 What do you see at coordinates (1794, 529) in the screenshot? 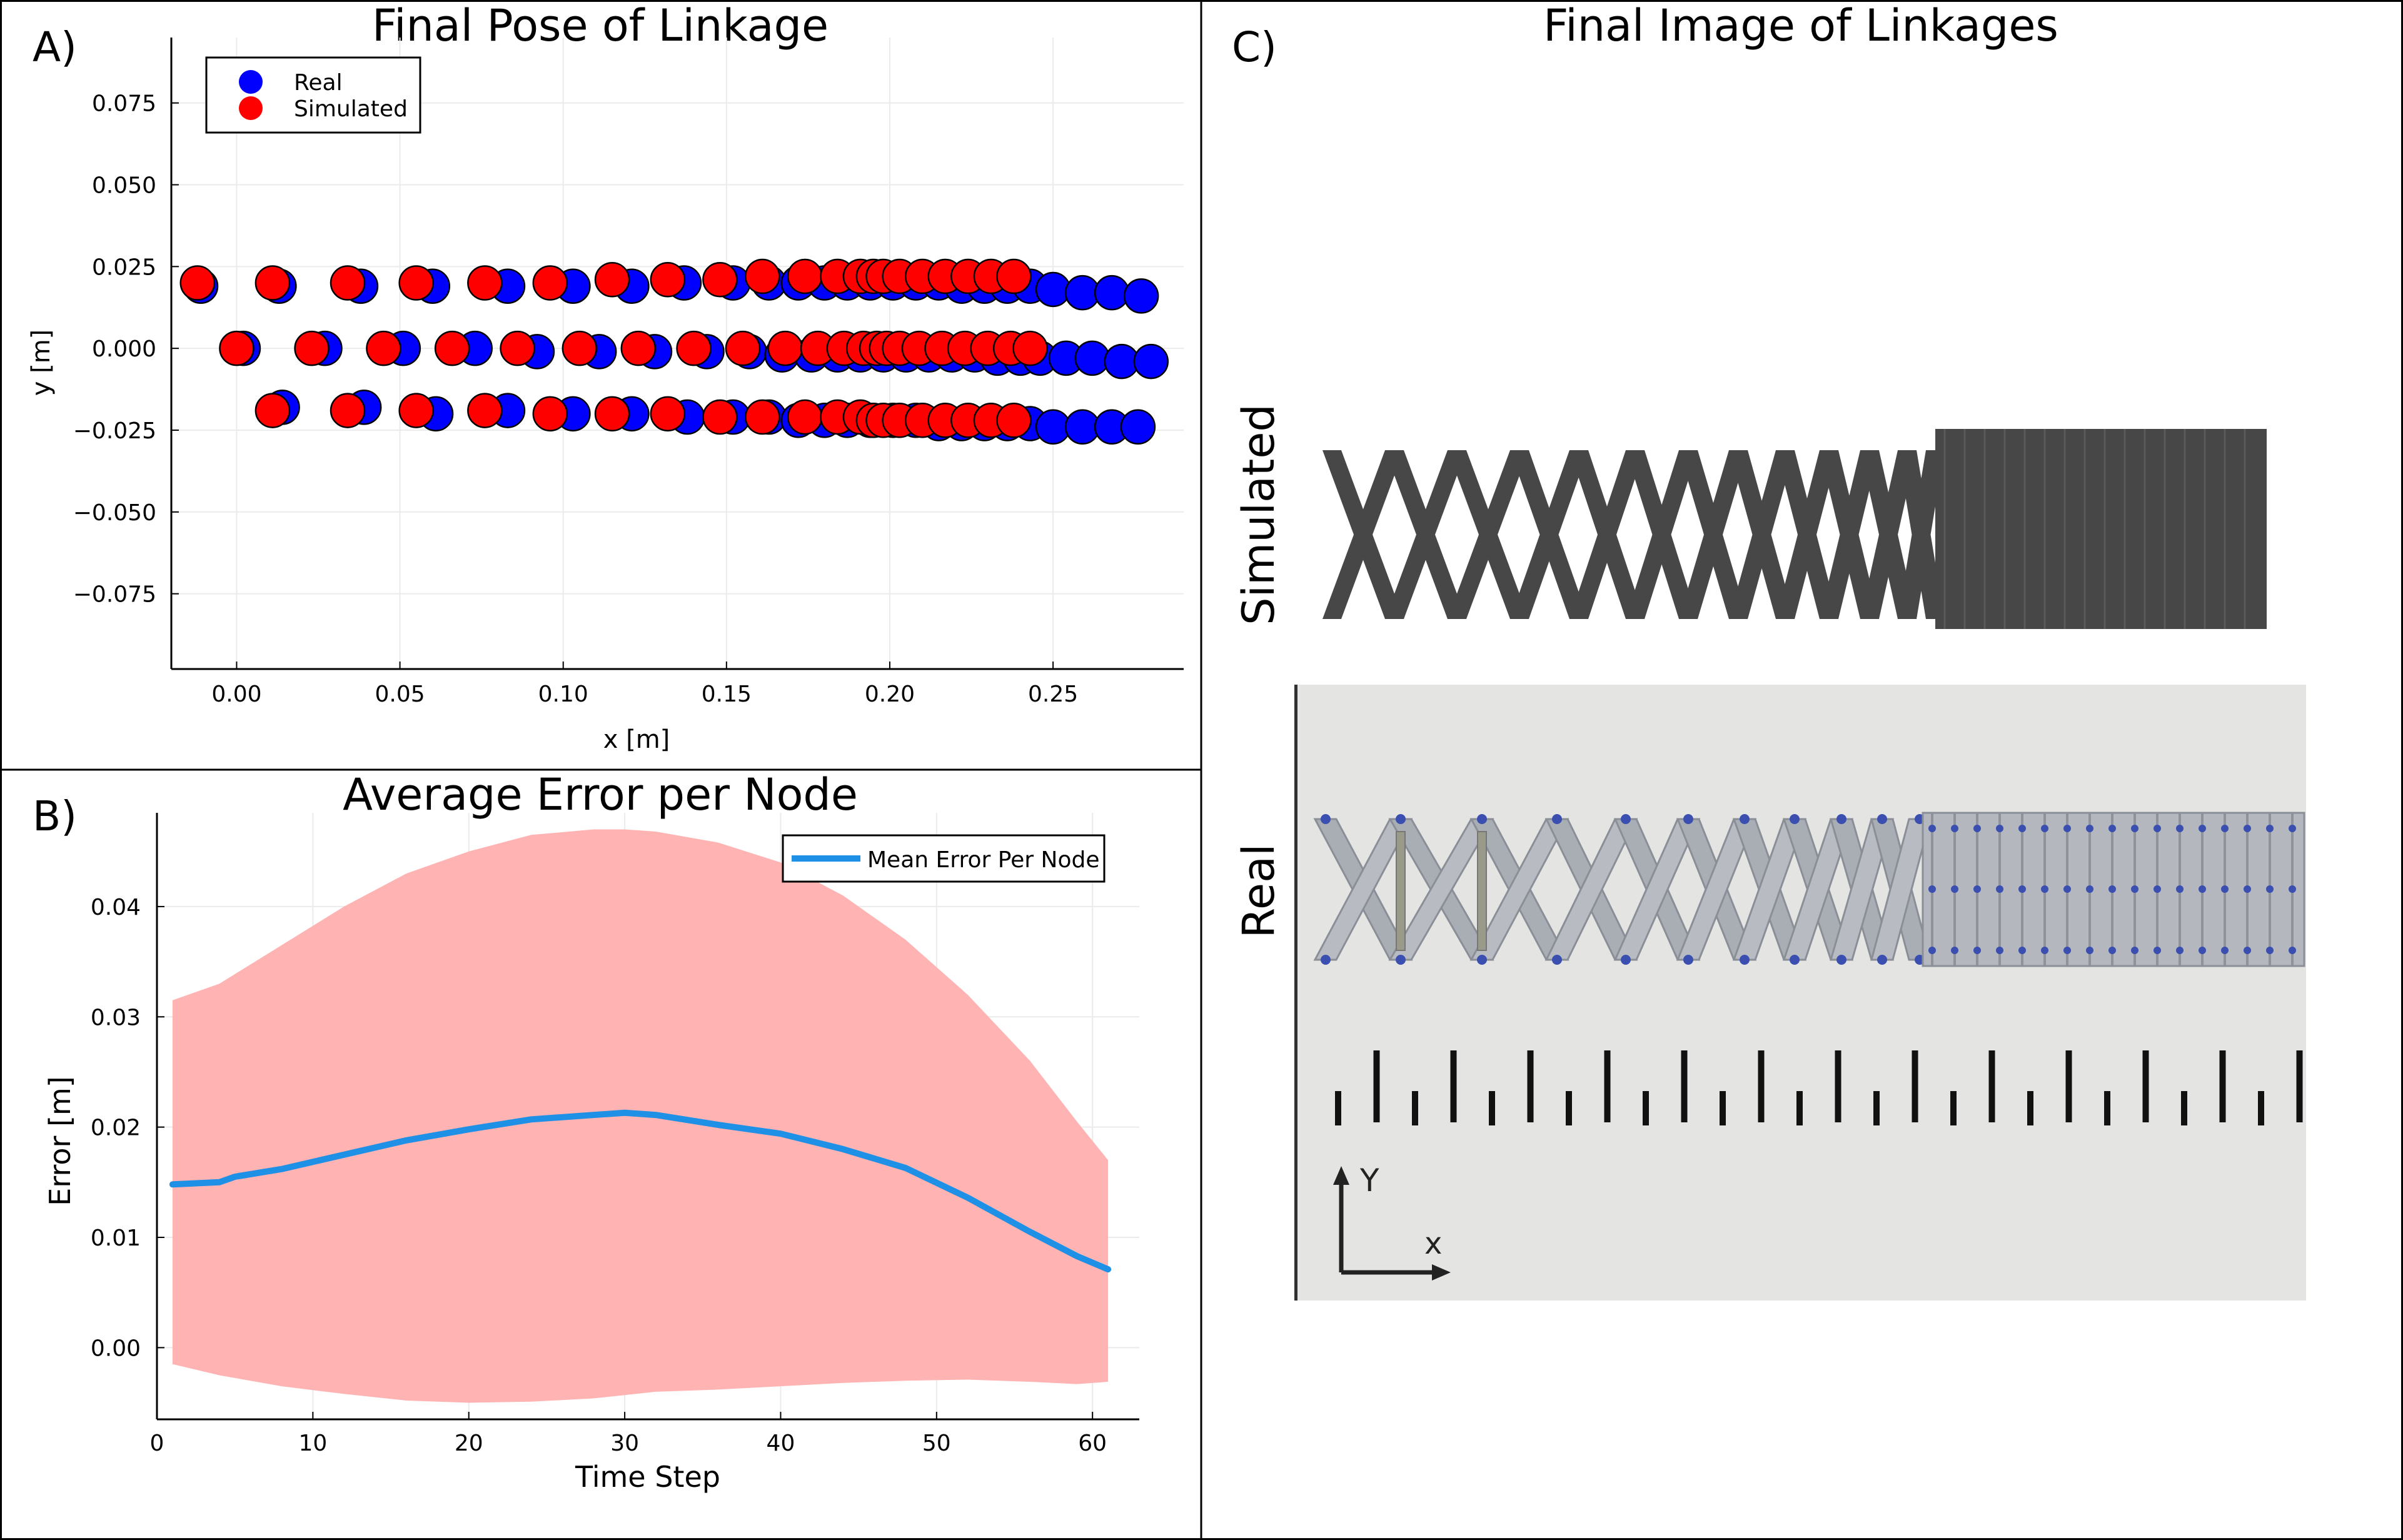
I see `simulated-linkage-image` at bounding box center [1794, 529].